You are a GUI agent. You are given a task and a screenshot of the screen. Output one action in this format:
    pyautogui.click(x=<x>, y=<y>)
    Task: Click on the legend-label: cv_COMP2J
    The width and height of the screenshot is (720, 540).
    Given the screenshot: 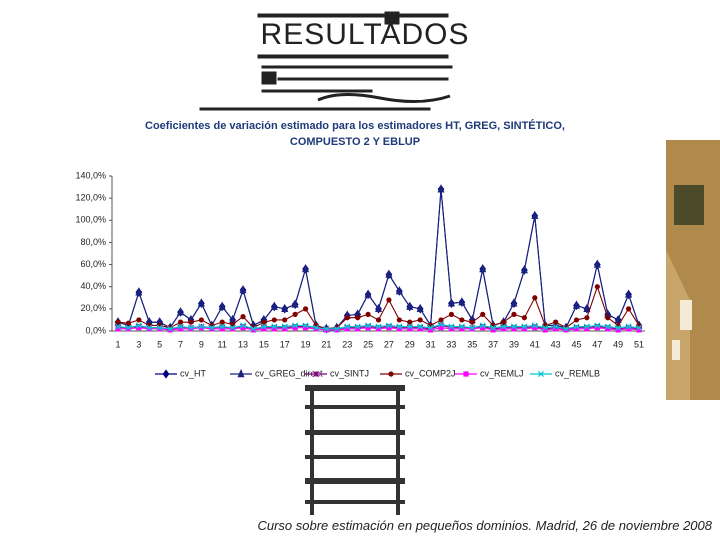 What is the action you would take?
    pyautogui.click(x=430, y=373)
    